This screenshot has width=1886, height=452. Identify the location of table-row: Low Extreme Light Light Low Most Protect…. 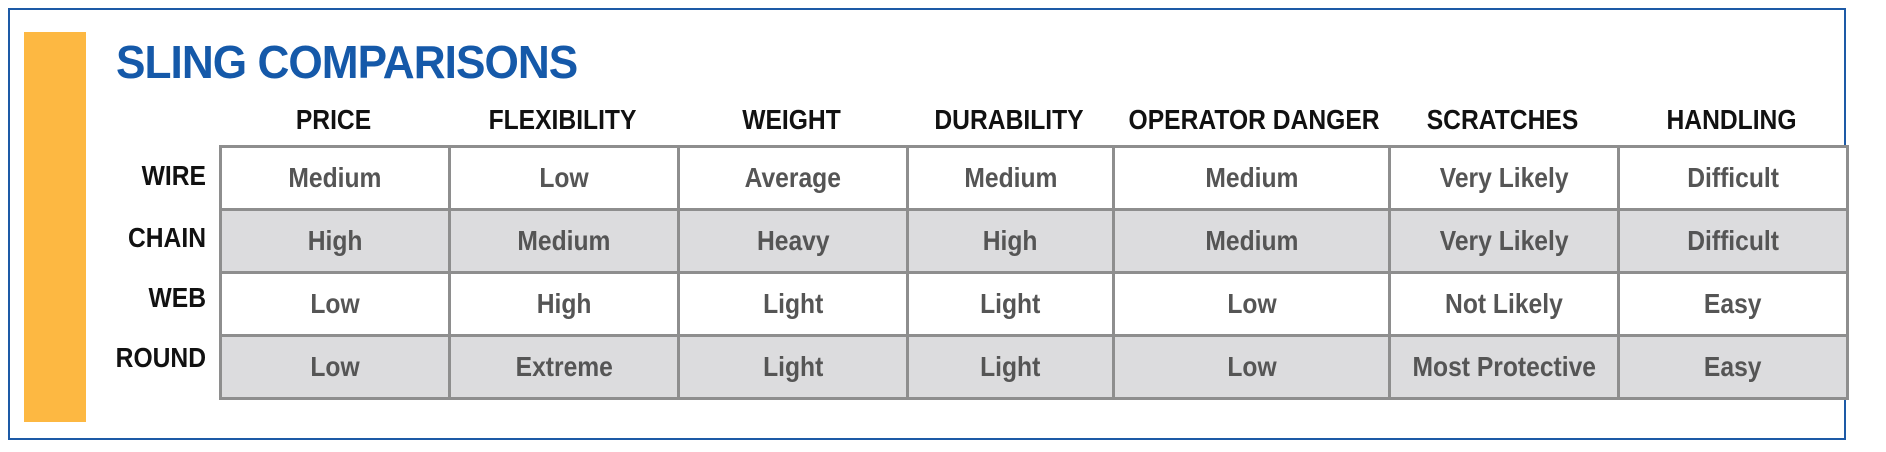
(1034, 367).